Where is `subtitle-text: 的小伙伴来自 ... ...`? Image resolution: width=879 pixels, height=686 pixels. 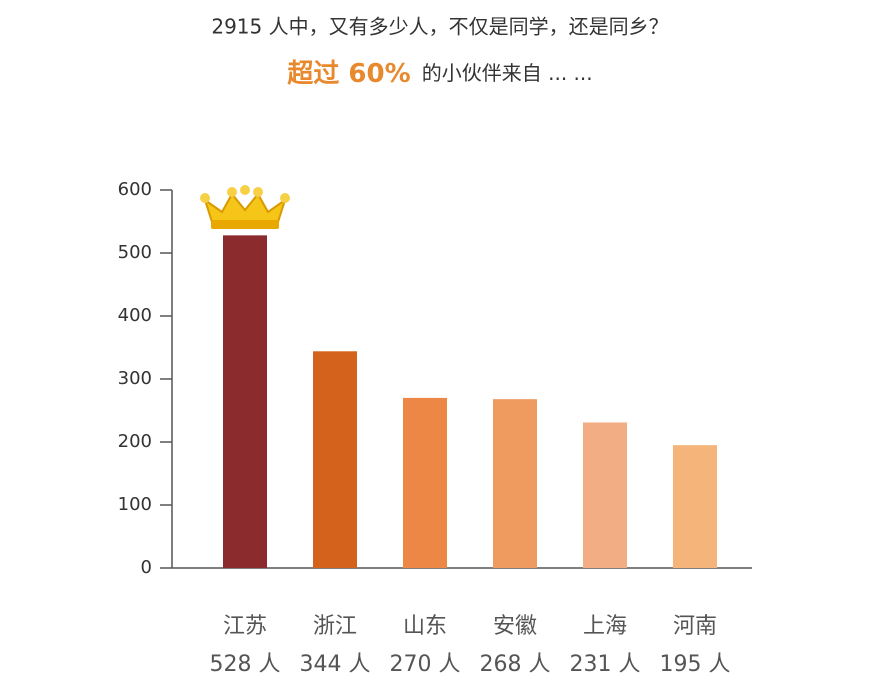
subtitle-text: 的小伙伴来自 ... ... is located at coordinates (507, 73).